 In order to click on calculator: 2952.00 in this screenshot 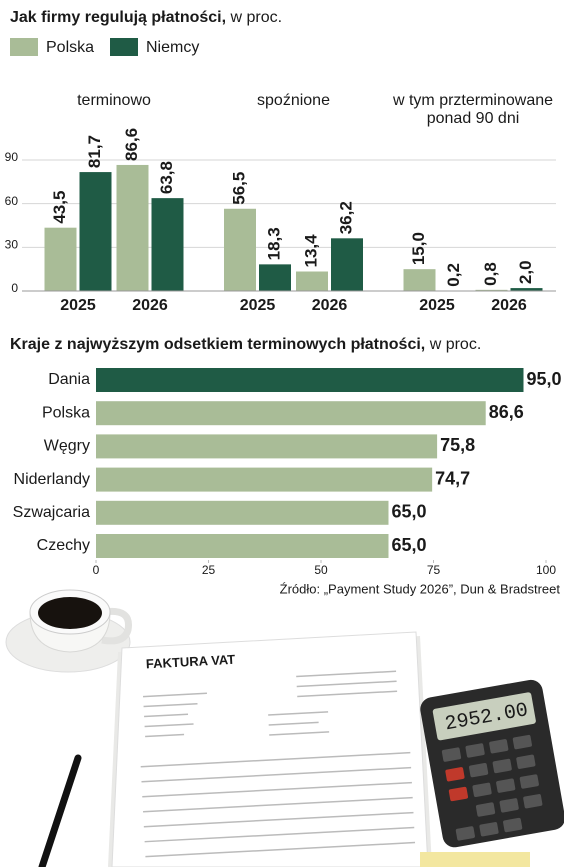, I will do `click(492, 763)`.